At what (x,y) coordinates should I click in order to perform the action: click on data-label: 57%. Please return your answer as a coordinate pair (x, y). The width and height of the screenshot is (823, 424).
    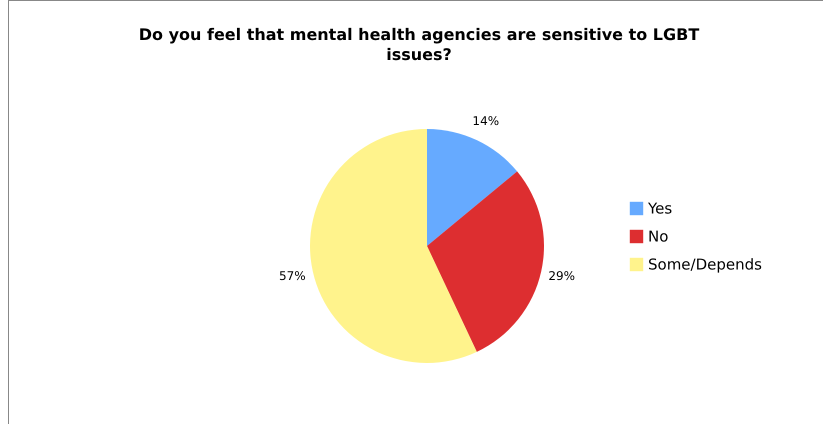
    Looking at the image, I should click on (292, 276).